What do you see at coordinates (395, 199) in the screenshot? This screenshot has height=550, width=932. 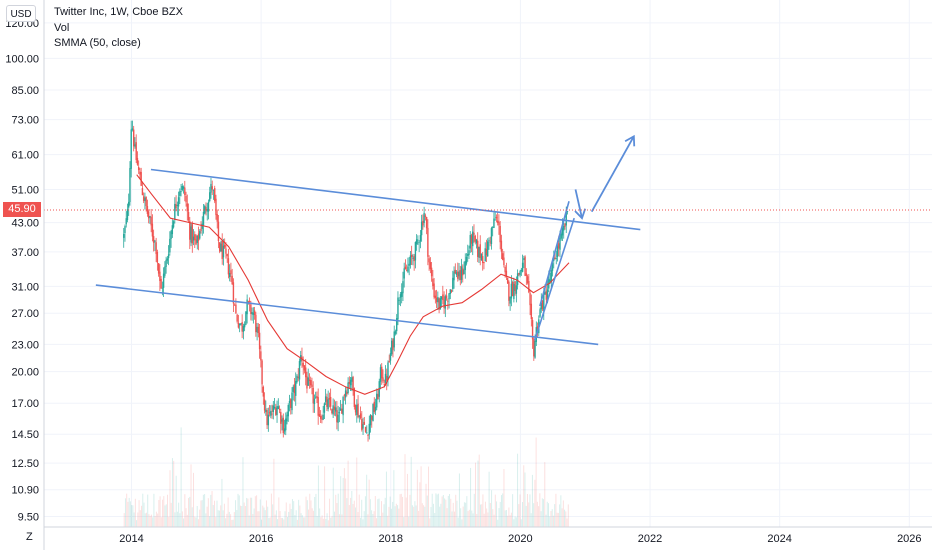 I see `trendline-upper-channel` at bounding box center [395, 199].